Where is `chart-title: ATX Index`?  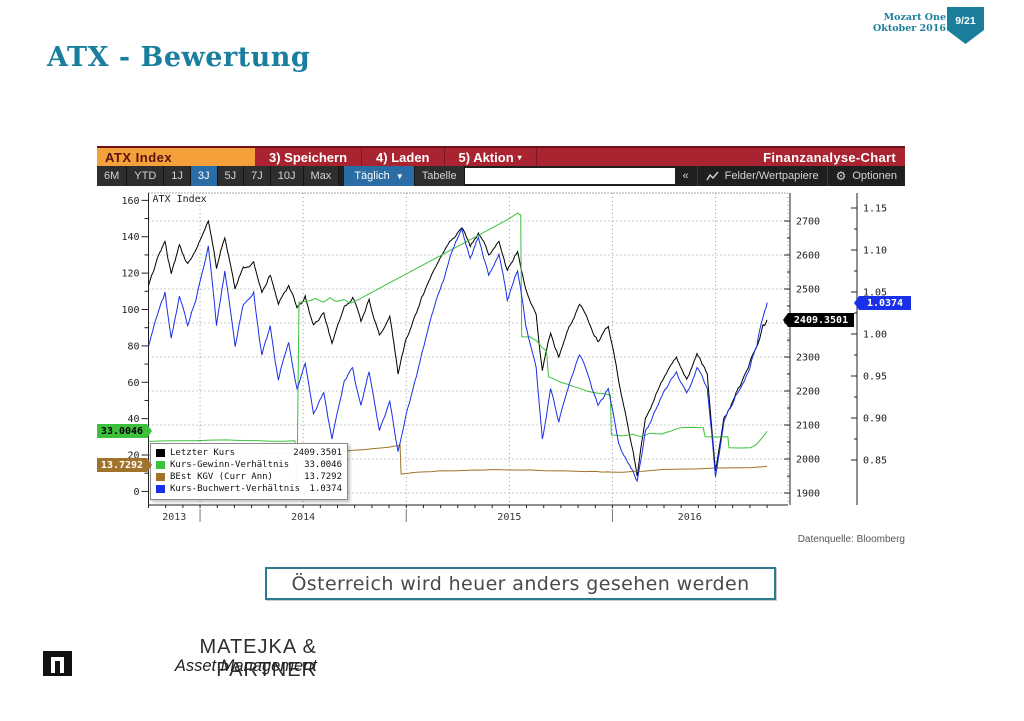 chart-title: ATX Index is located at coordinates (180, 199).